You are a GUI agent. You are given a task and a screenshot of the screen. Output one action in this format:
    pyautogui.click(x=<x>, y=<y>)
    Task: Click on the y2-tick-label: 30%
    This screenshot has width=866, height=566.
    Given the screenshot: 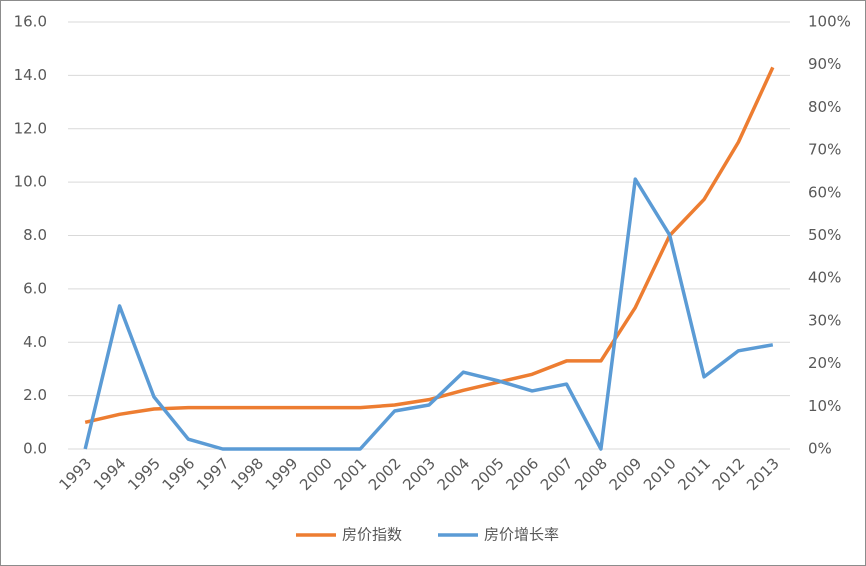 What is the action you would take?
    pyautogui.click(x=824, y=320)
    